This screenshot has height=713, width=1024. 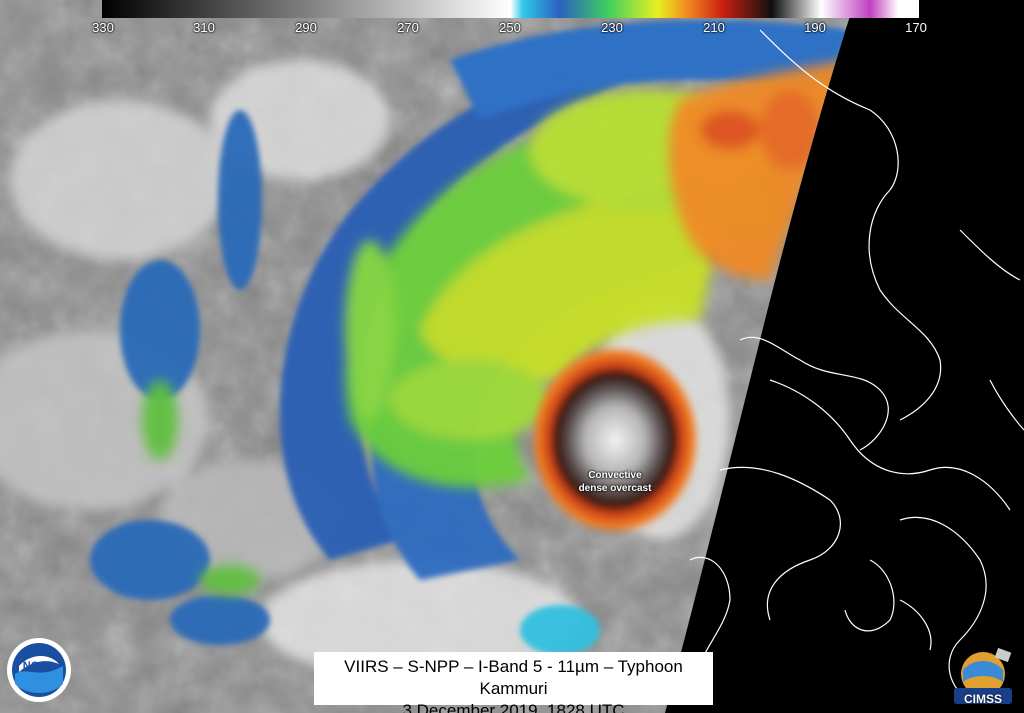 I want to click on svg-text: NOAA, so click(x=39, y=666).